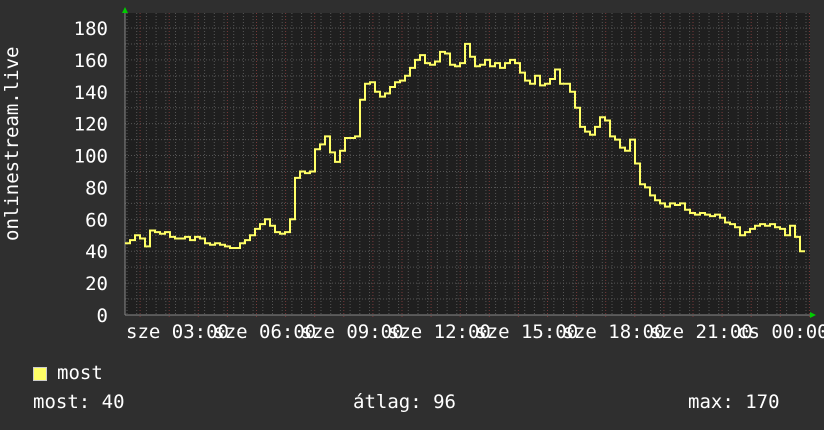 This screenshot has height=430, width=824. Describe the element at coordinates (91, 61) in the screenshot. I see `y-tick-label: 160` at that location.